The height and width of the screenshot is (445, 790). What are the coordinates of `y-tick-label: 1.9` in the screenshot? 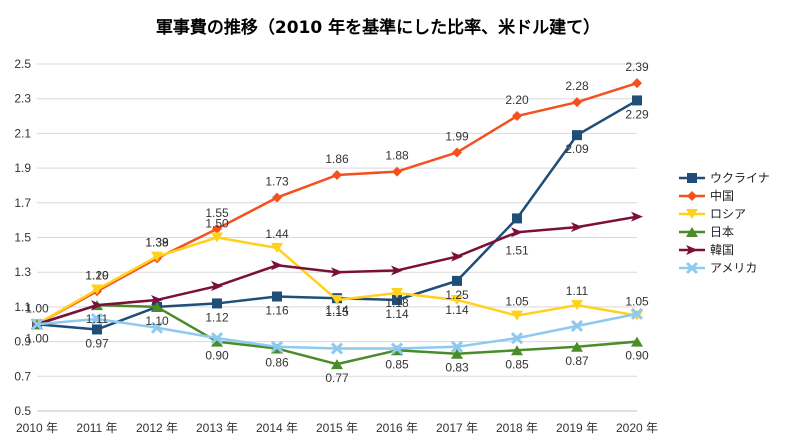 It's located at (22, 168).